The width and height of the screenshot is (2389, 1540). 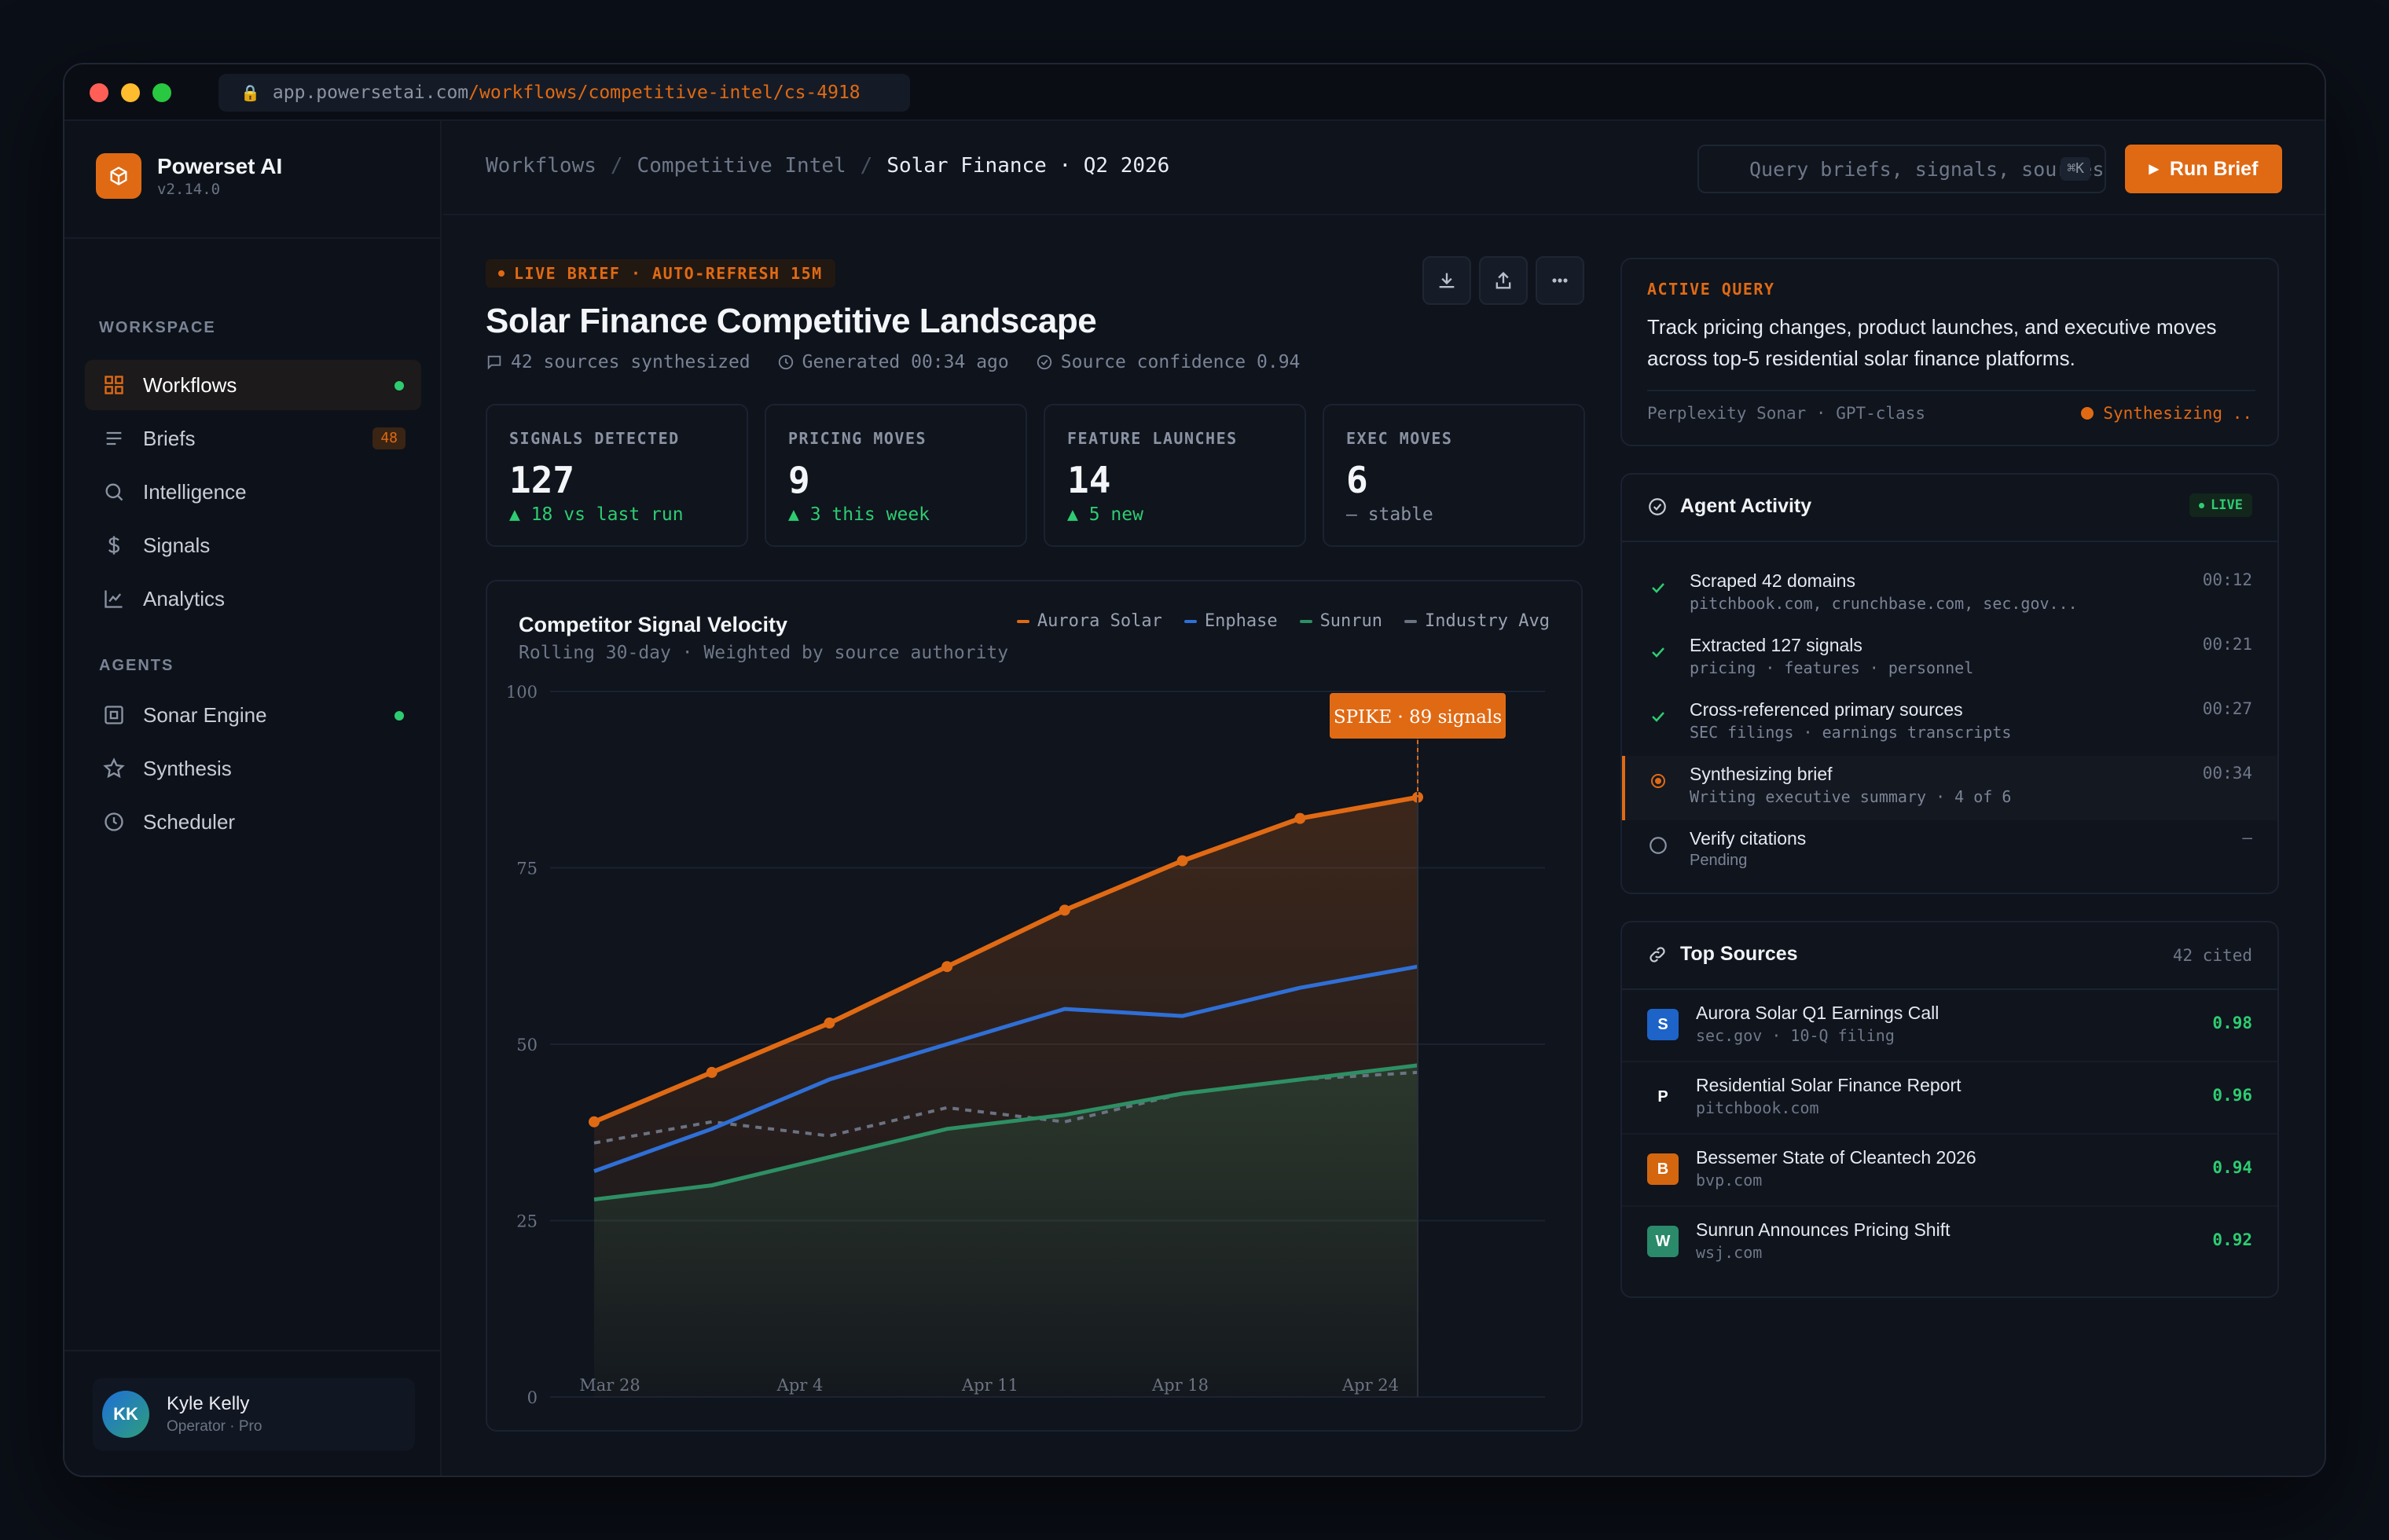 What do you see at coordinates (114, 385) in the screenshot?
I see `grid-icon` at bounding box center [114, 385].